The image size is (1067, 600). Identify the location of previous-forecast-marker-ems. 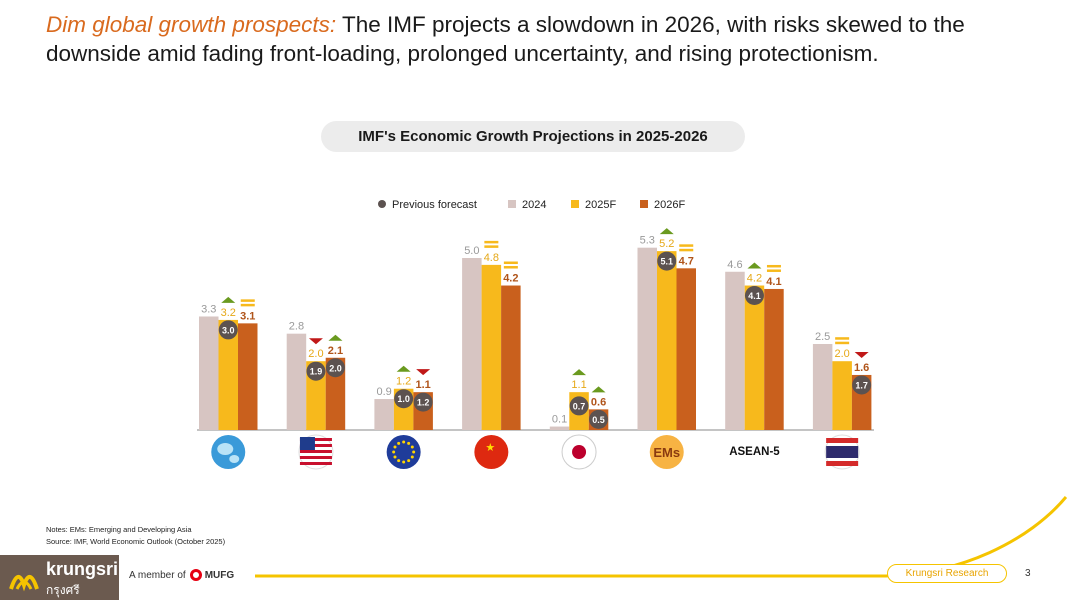
(667, 261).